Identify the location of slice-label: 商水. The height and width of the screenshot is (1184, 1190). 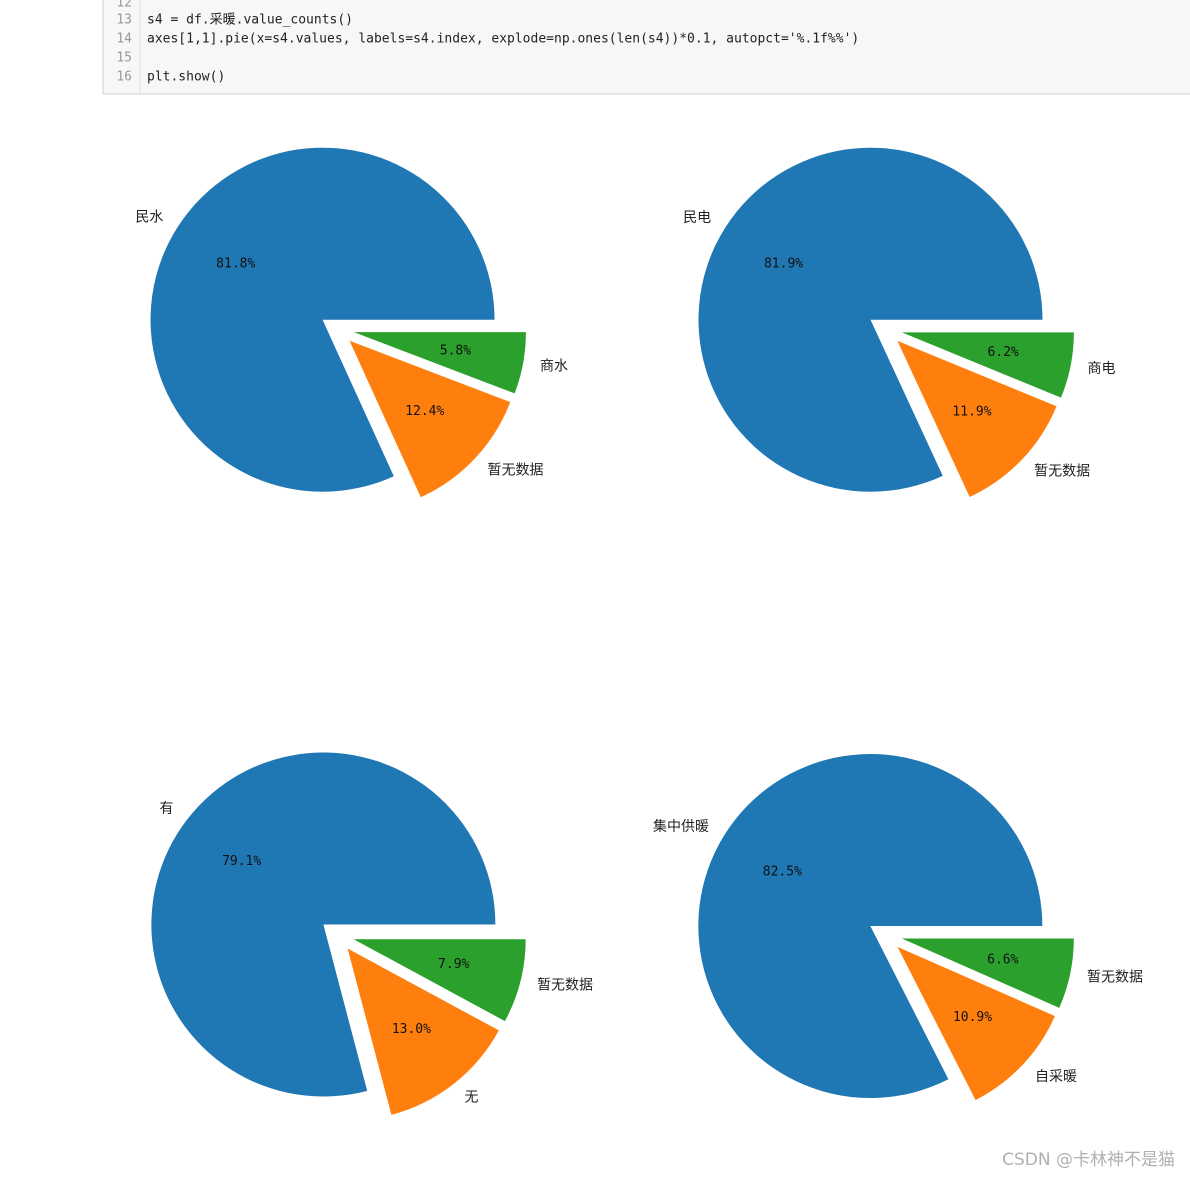
(554, 366).